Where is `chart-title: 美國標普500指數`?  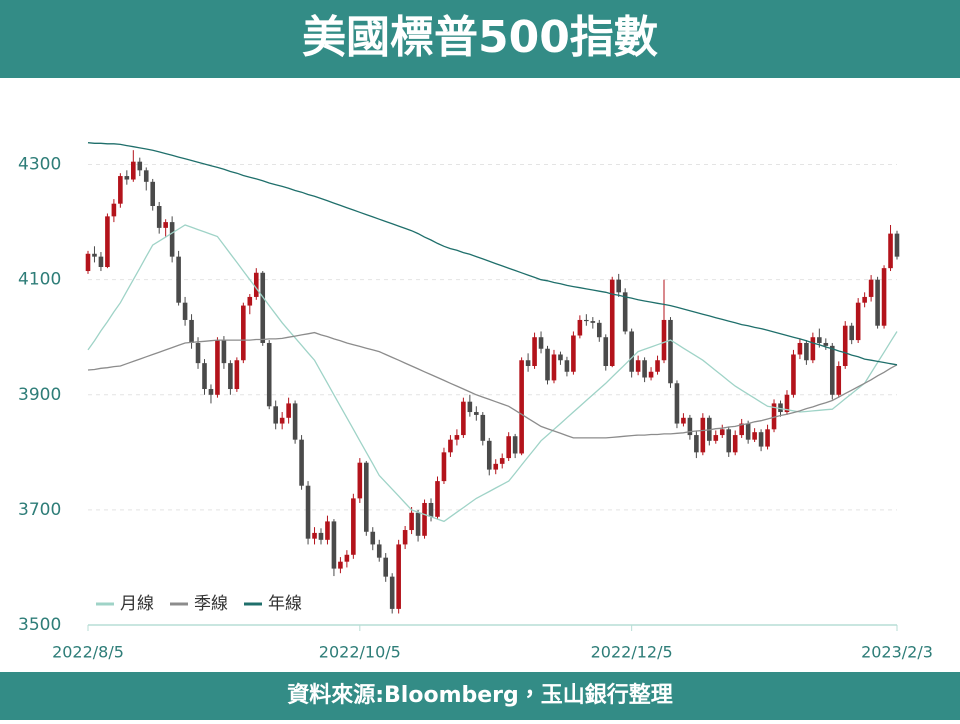 chart-title: 美國標普500指數 is located at coordinates (480, 37).